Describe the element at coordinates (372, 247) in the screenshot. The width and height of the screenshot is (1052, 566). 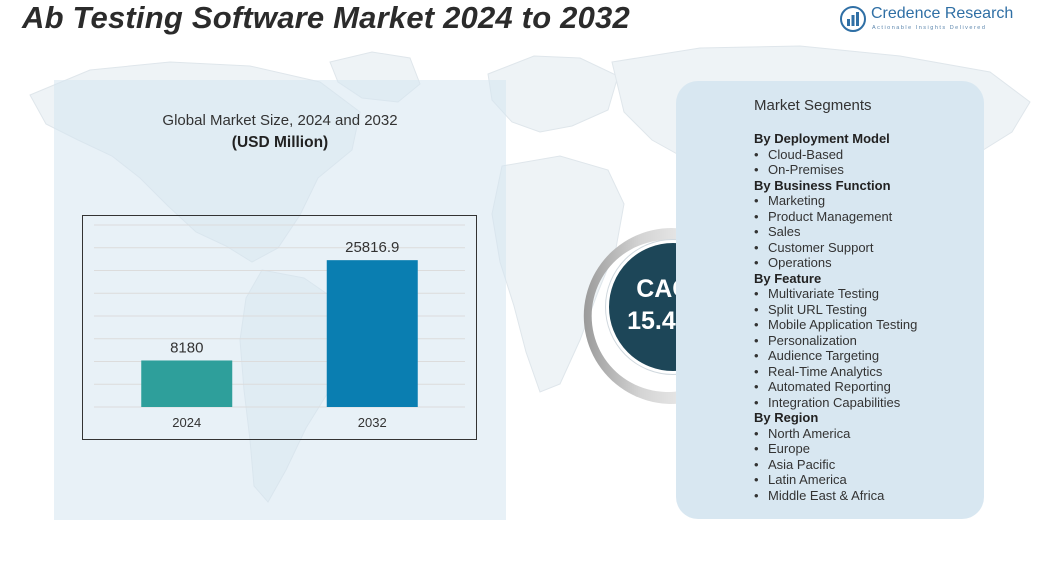
I see `value-label-2032: 25816.9` at that location.